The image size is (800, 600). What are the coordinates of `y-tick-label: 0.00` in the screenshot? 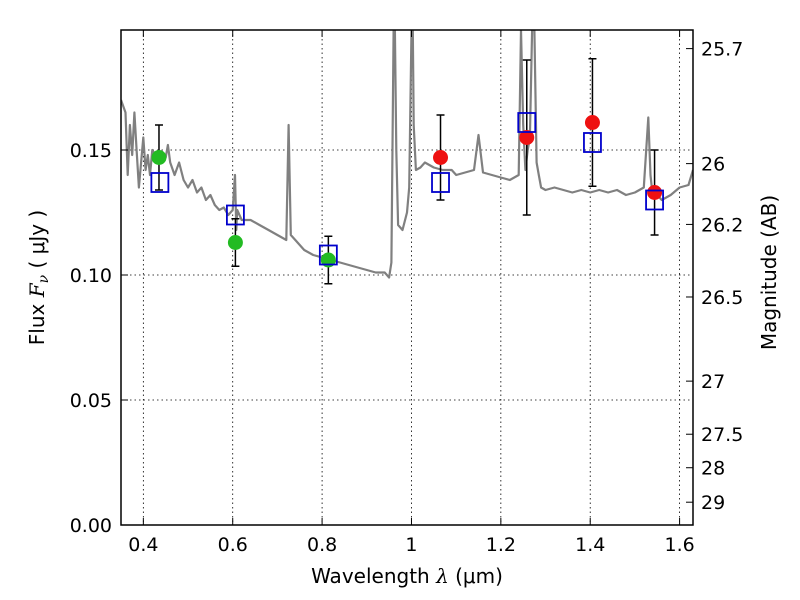 It's located at (91, 526).